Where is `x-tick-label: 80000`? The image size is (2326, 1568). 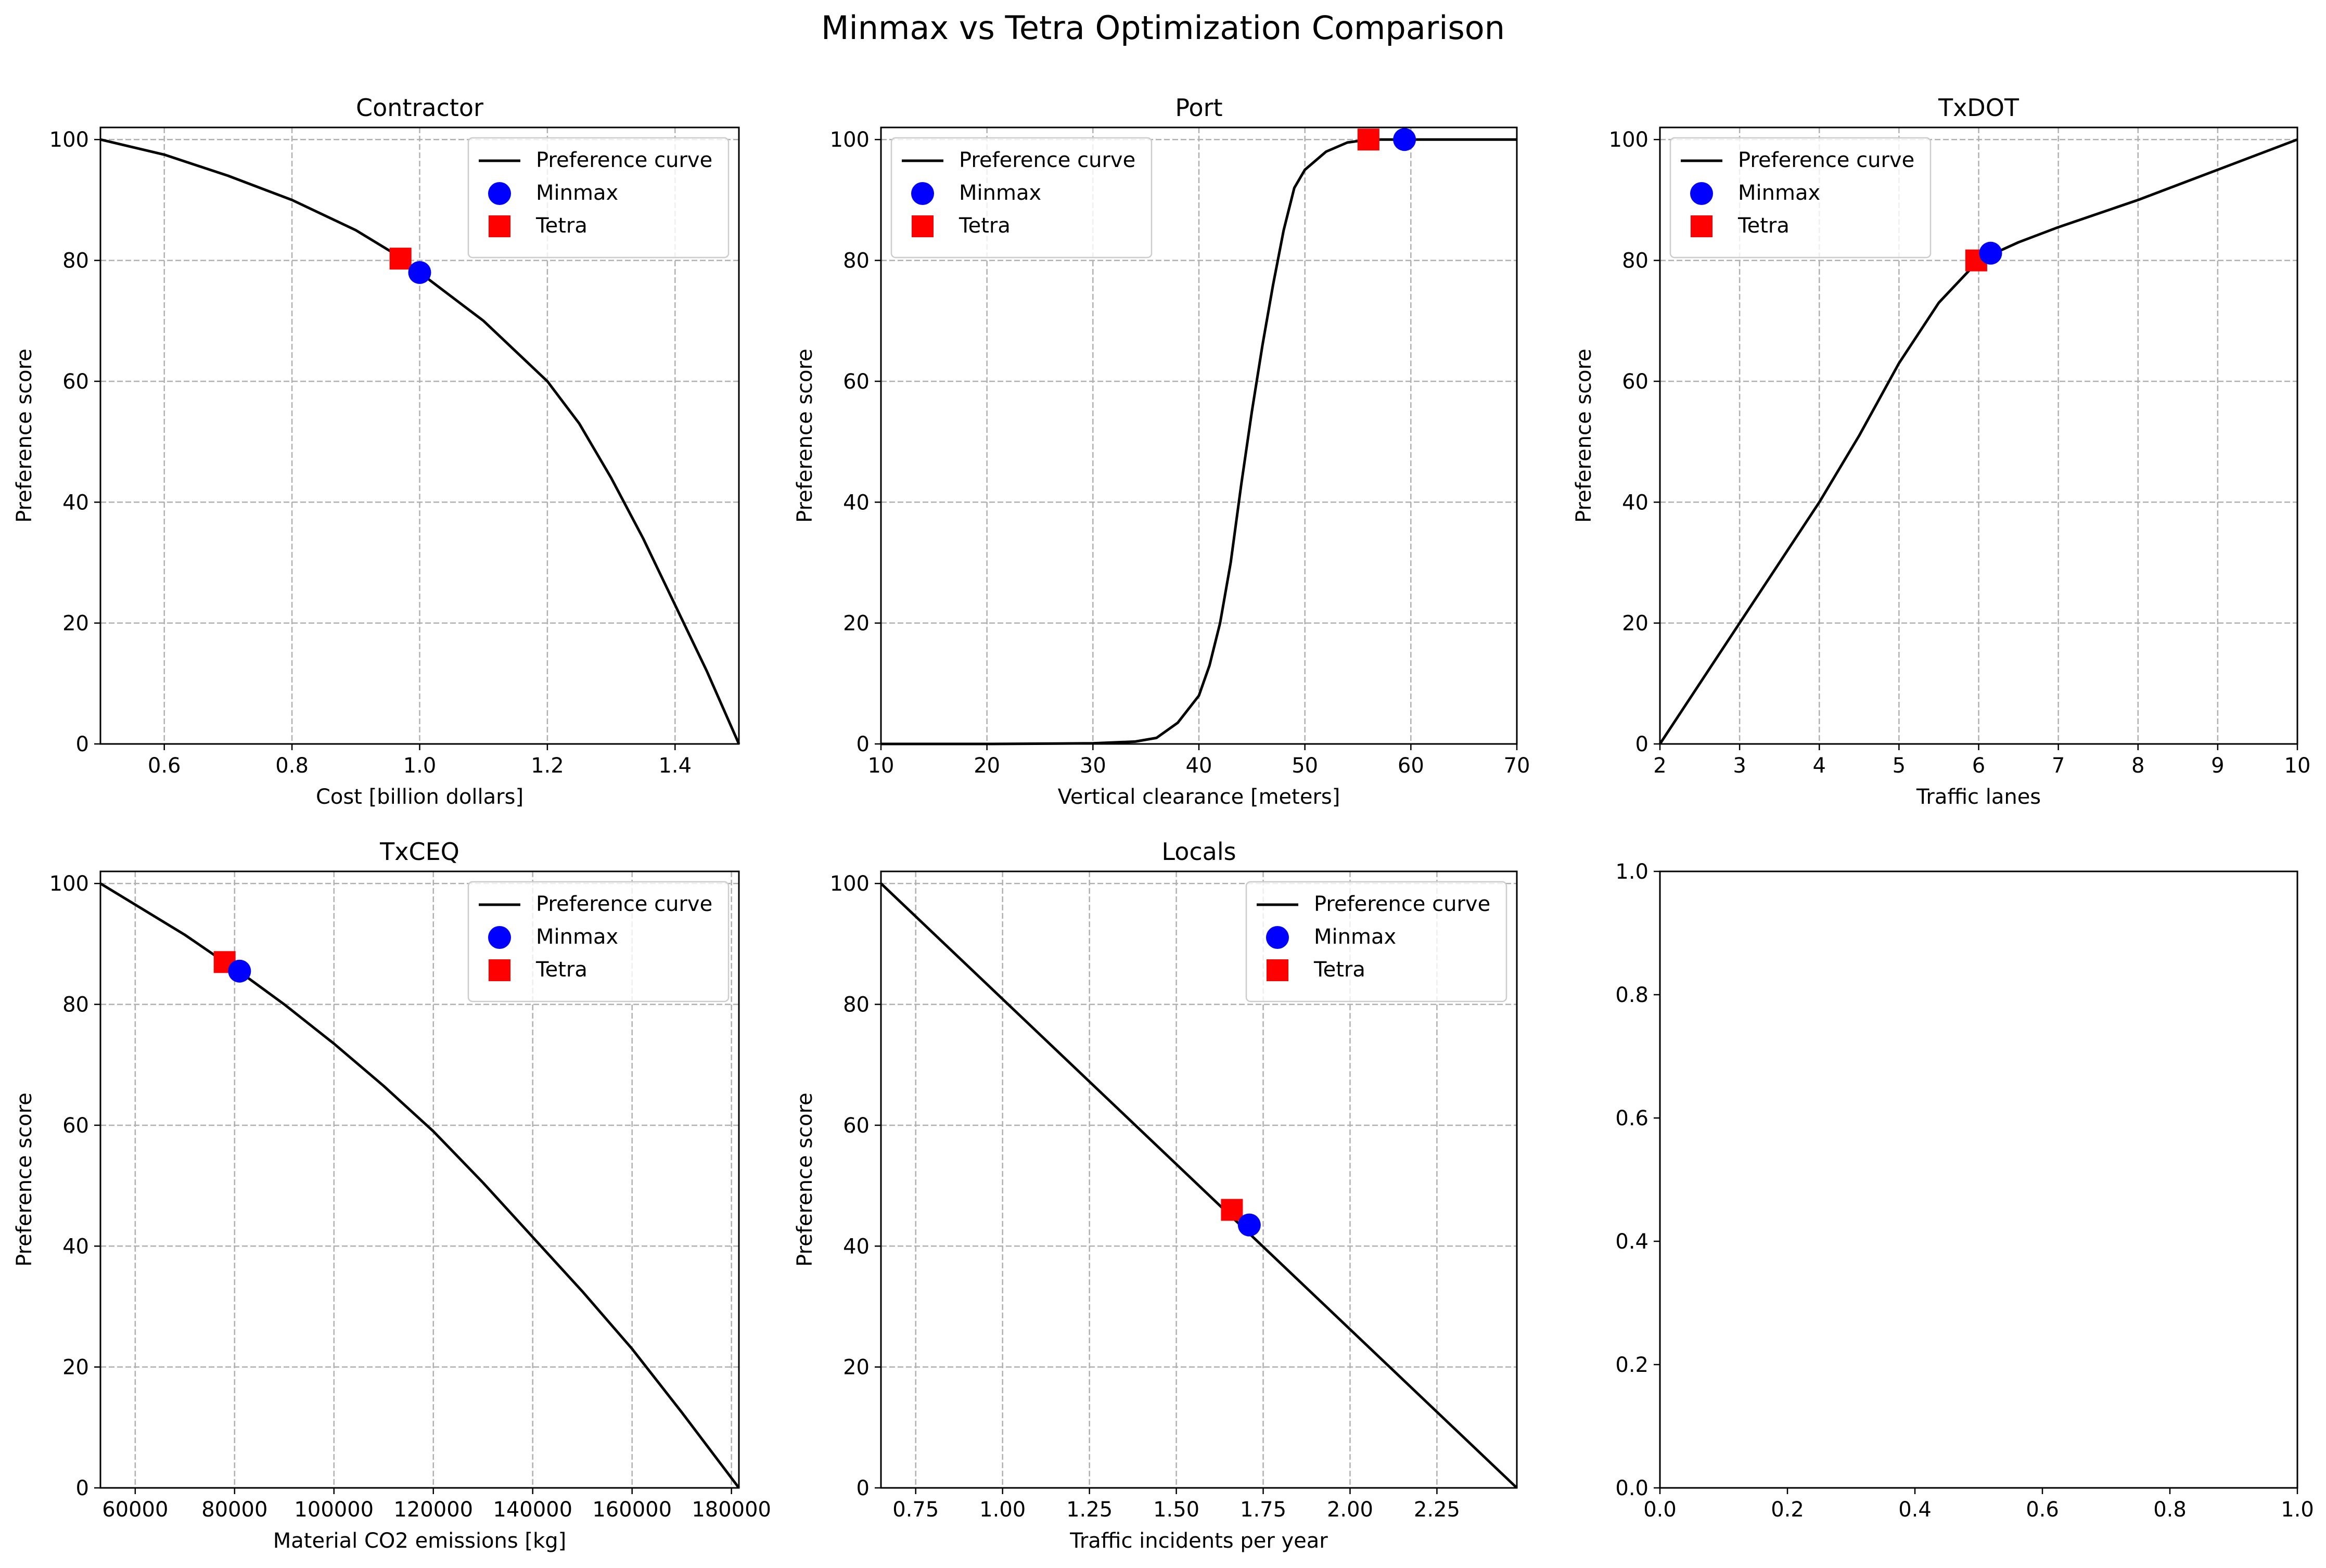
x-tick-label: 80000 is located at coordinates (234, 1510).